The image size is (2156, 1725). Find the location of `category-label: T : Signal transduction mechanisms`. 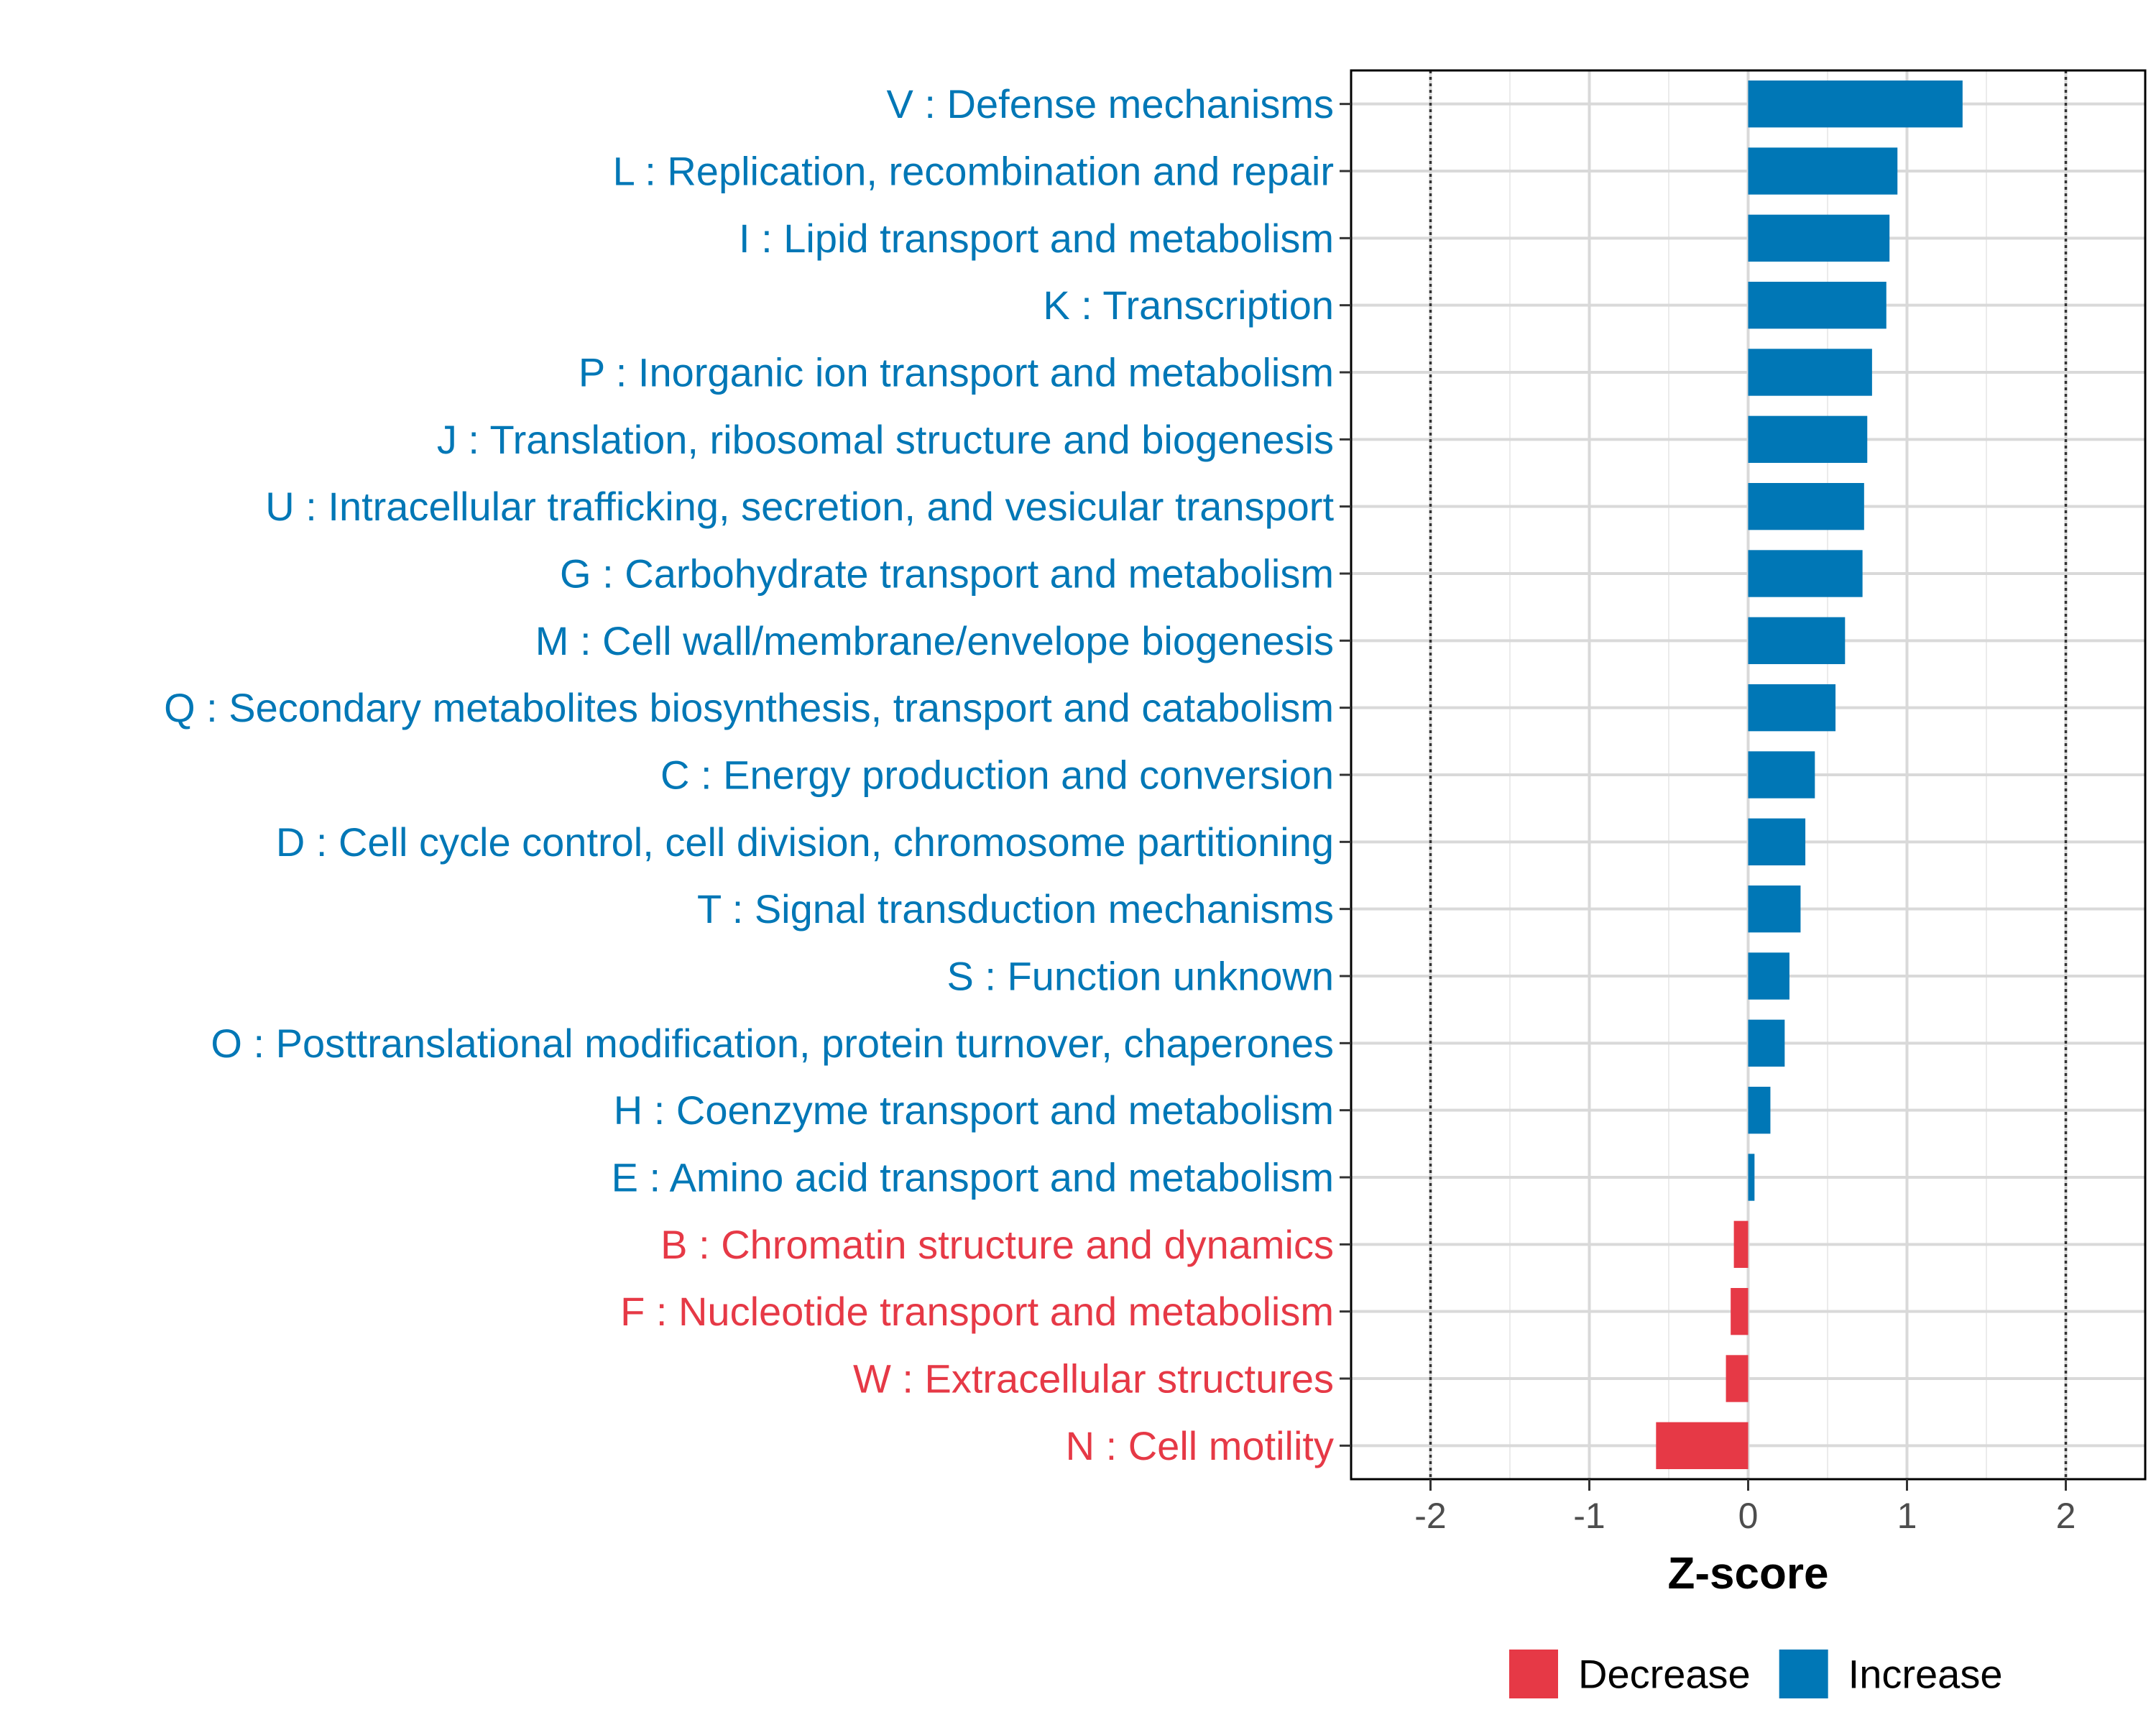

category-label: T : Signal transduction mechanisms is located at coordinates (1015, 909).